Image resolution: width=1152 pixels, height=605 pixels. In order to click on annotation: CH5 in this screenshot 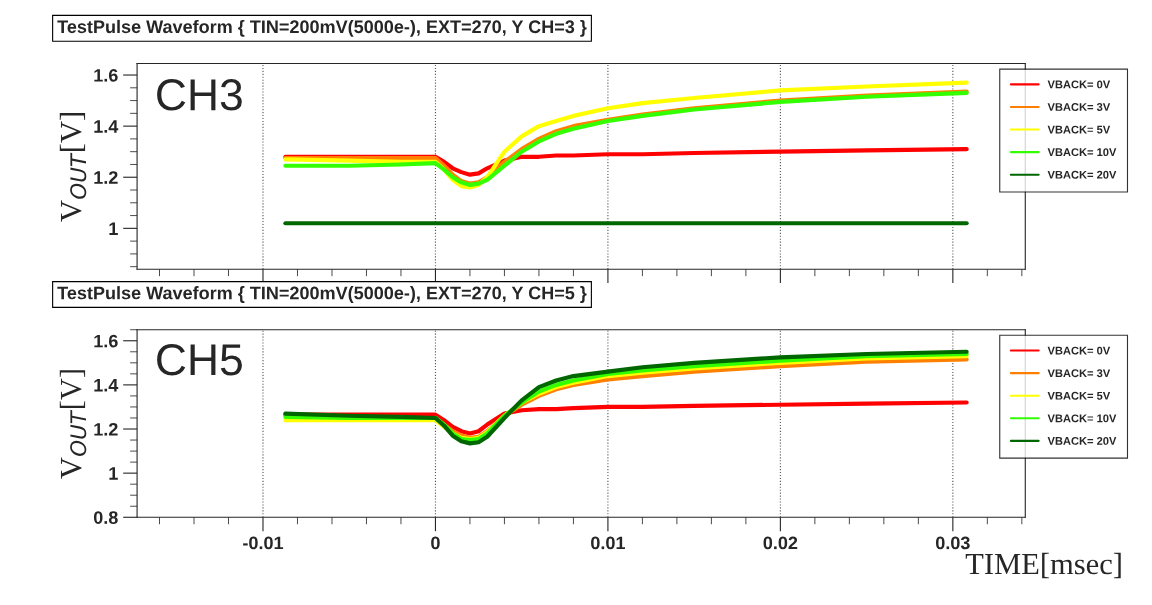, I will do `click(199, 360)`.